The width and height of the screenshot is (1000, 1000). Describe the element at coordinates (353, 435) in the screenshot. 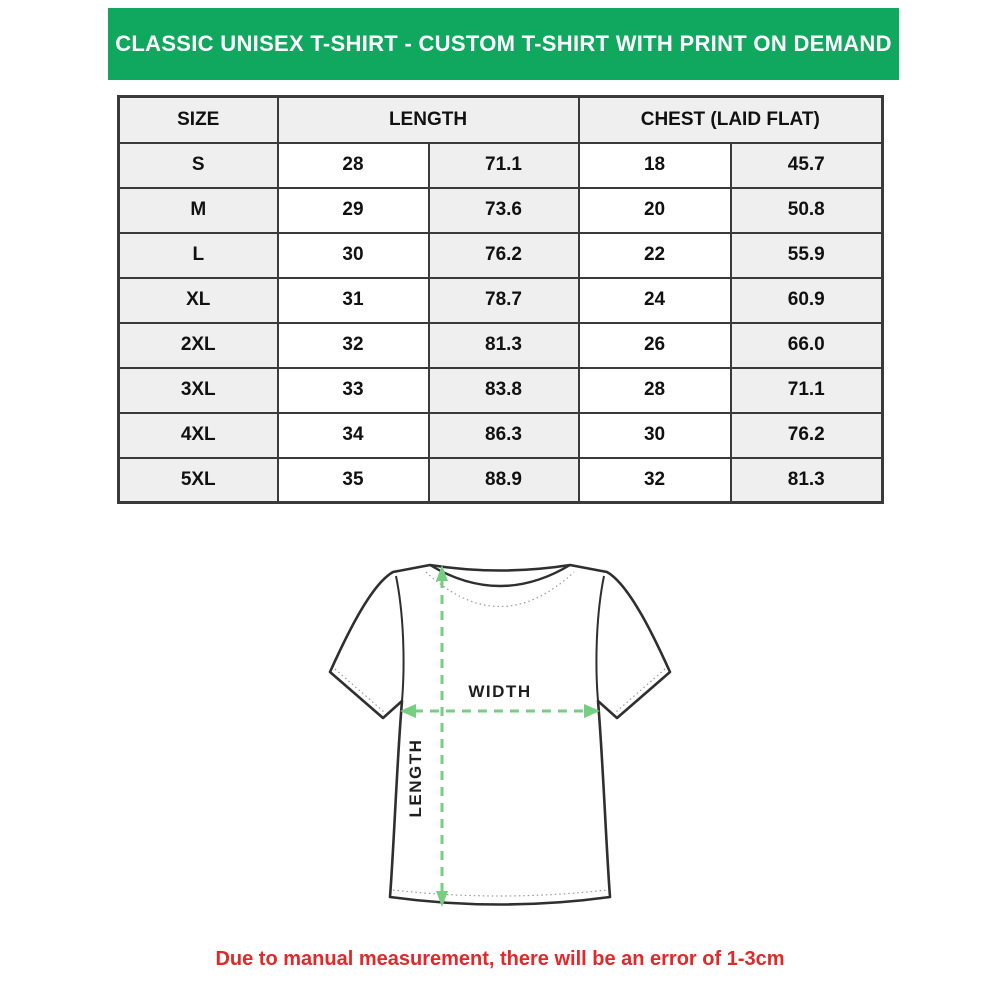

I see `cell-length-in: 34` at that location.